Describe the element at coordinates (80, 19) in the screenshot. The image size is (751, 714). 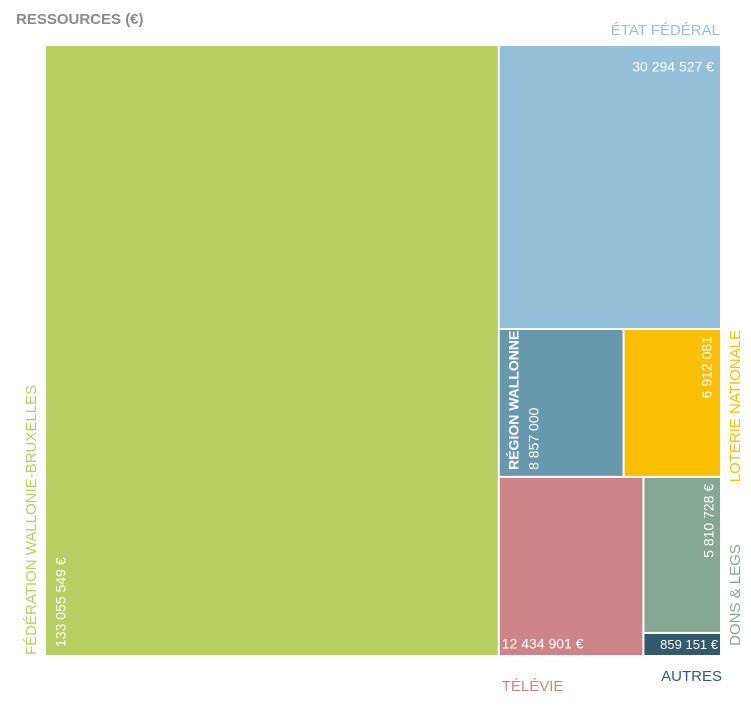
I see `chart-title: RESSOURCES (€)` at that location.